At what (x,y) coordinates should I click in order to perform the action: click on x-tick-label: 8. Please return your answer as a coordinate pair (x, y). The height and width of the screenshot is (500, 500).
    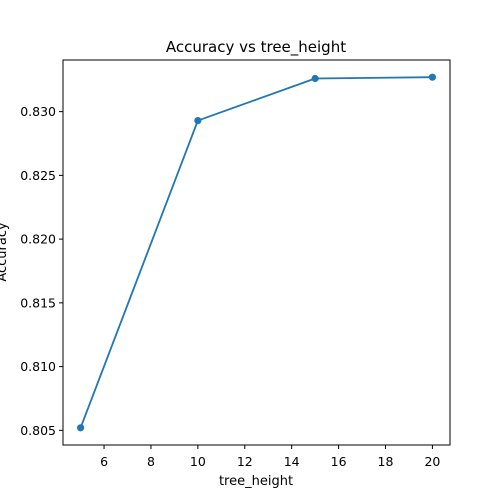
    Looking at the image, I should click on (151, 461).